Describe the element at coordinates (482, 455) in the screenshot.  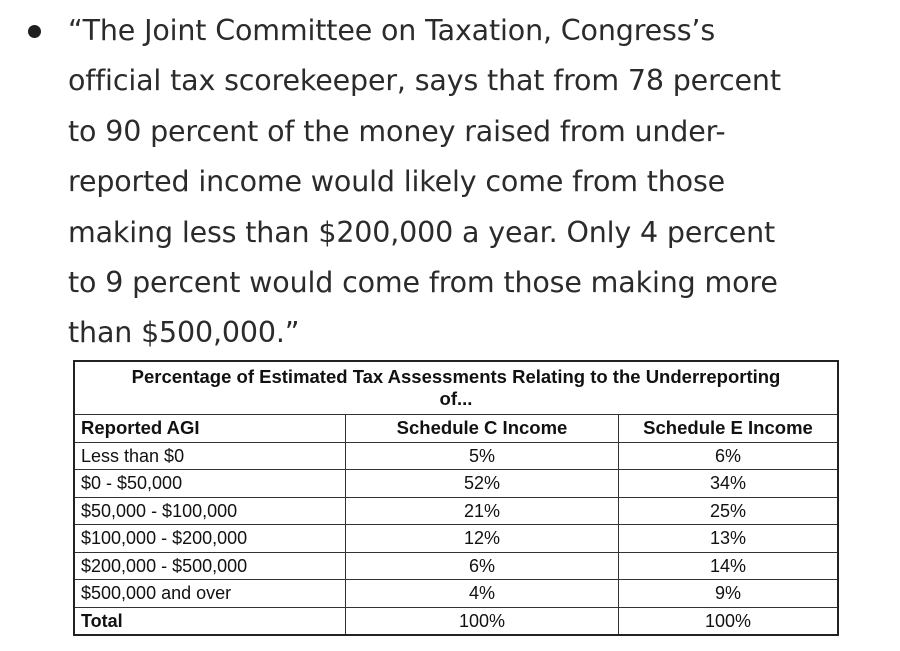
I see `schedule-c-cell: 5%` at that location.